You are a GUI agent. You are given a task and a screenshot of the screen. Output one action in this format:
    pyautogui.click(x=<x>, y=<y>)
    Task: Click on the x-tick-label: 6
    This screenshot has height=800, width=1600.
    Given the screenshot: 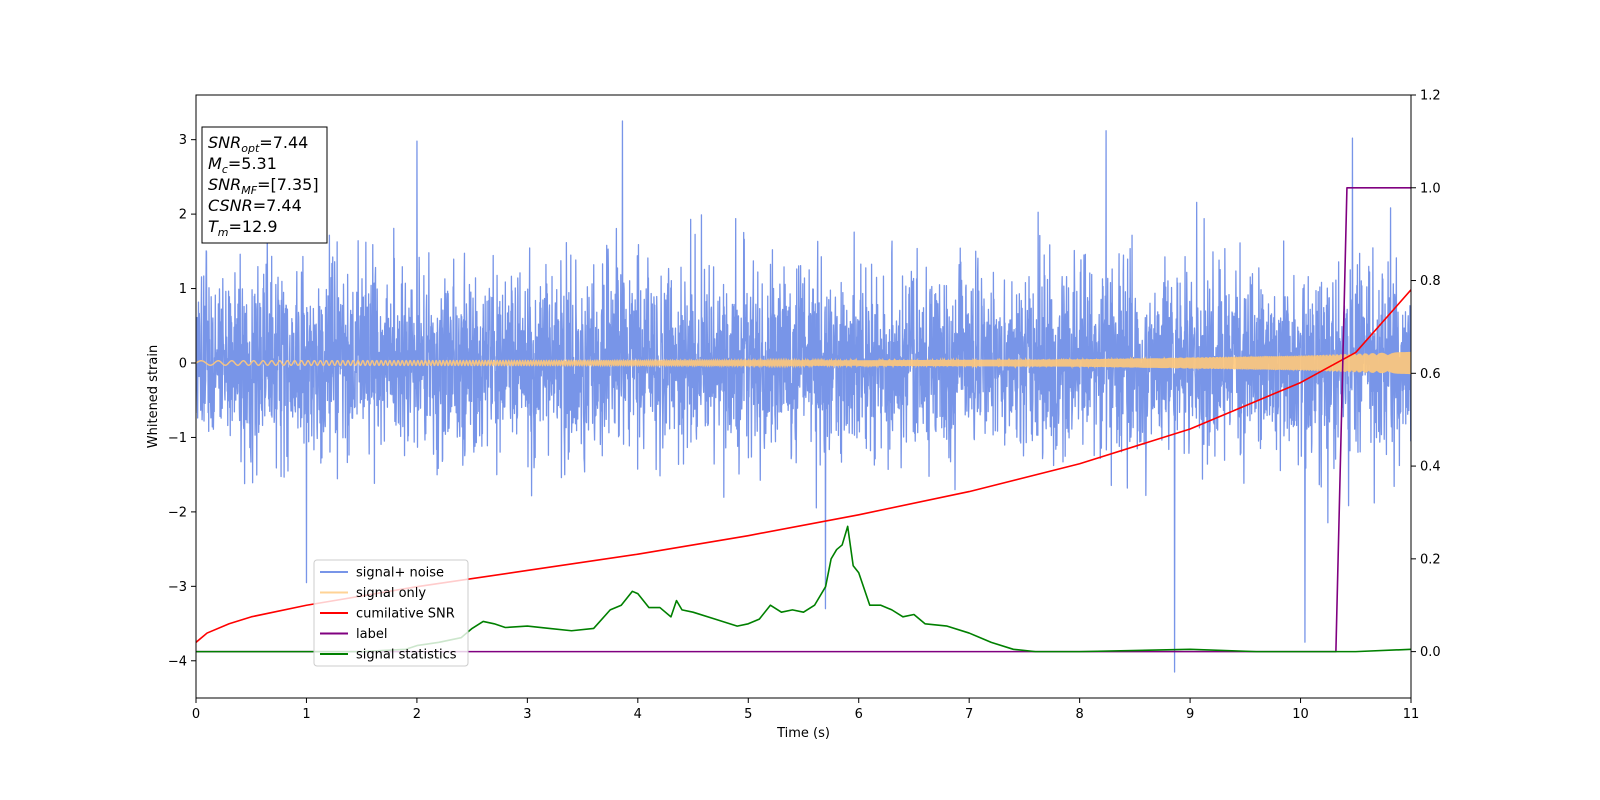 What is the action you would take?
    pyautogui.click(x=859, y=714)
    